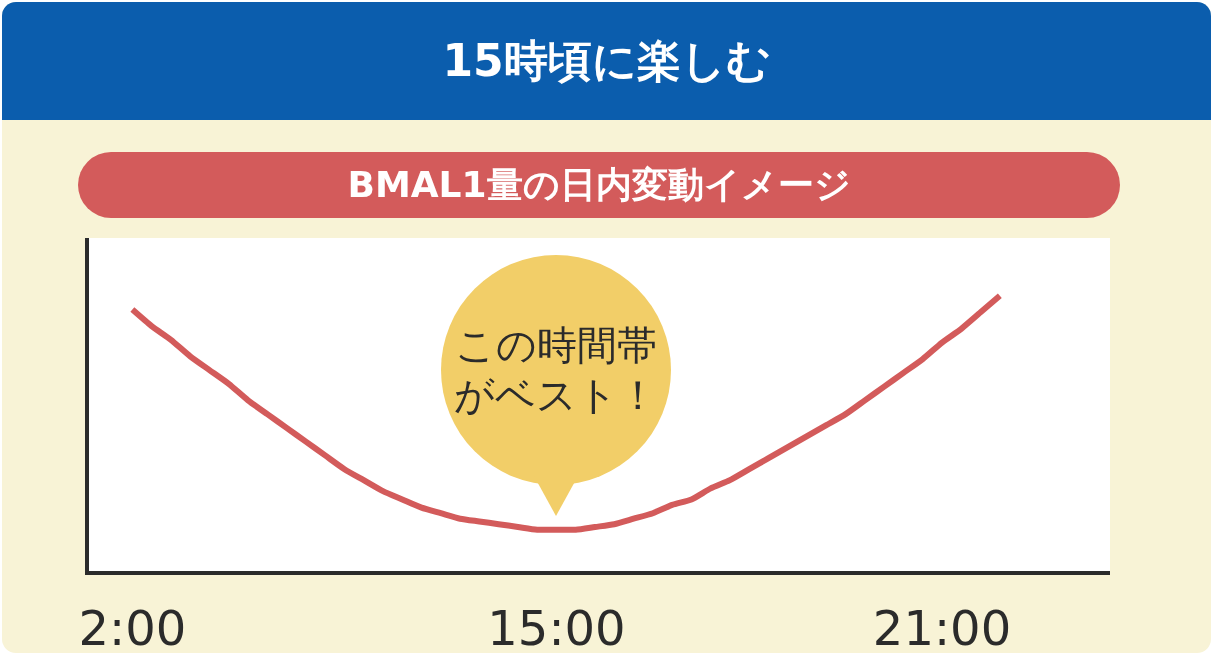 The height and width of the screenshot is (655, 1213). Describe the element at coordinates (556, 370) in the screenshot. I see `annotation: この時間帯がベスト！` at that location.